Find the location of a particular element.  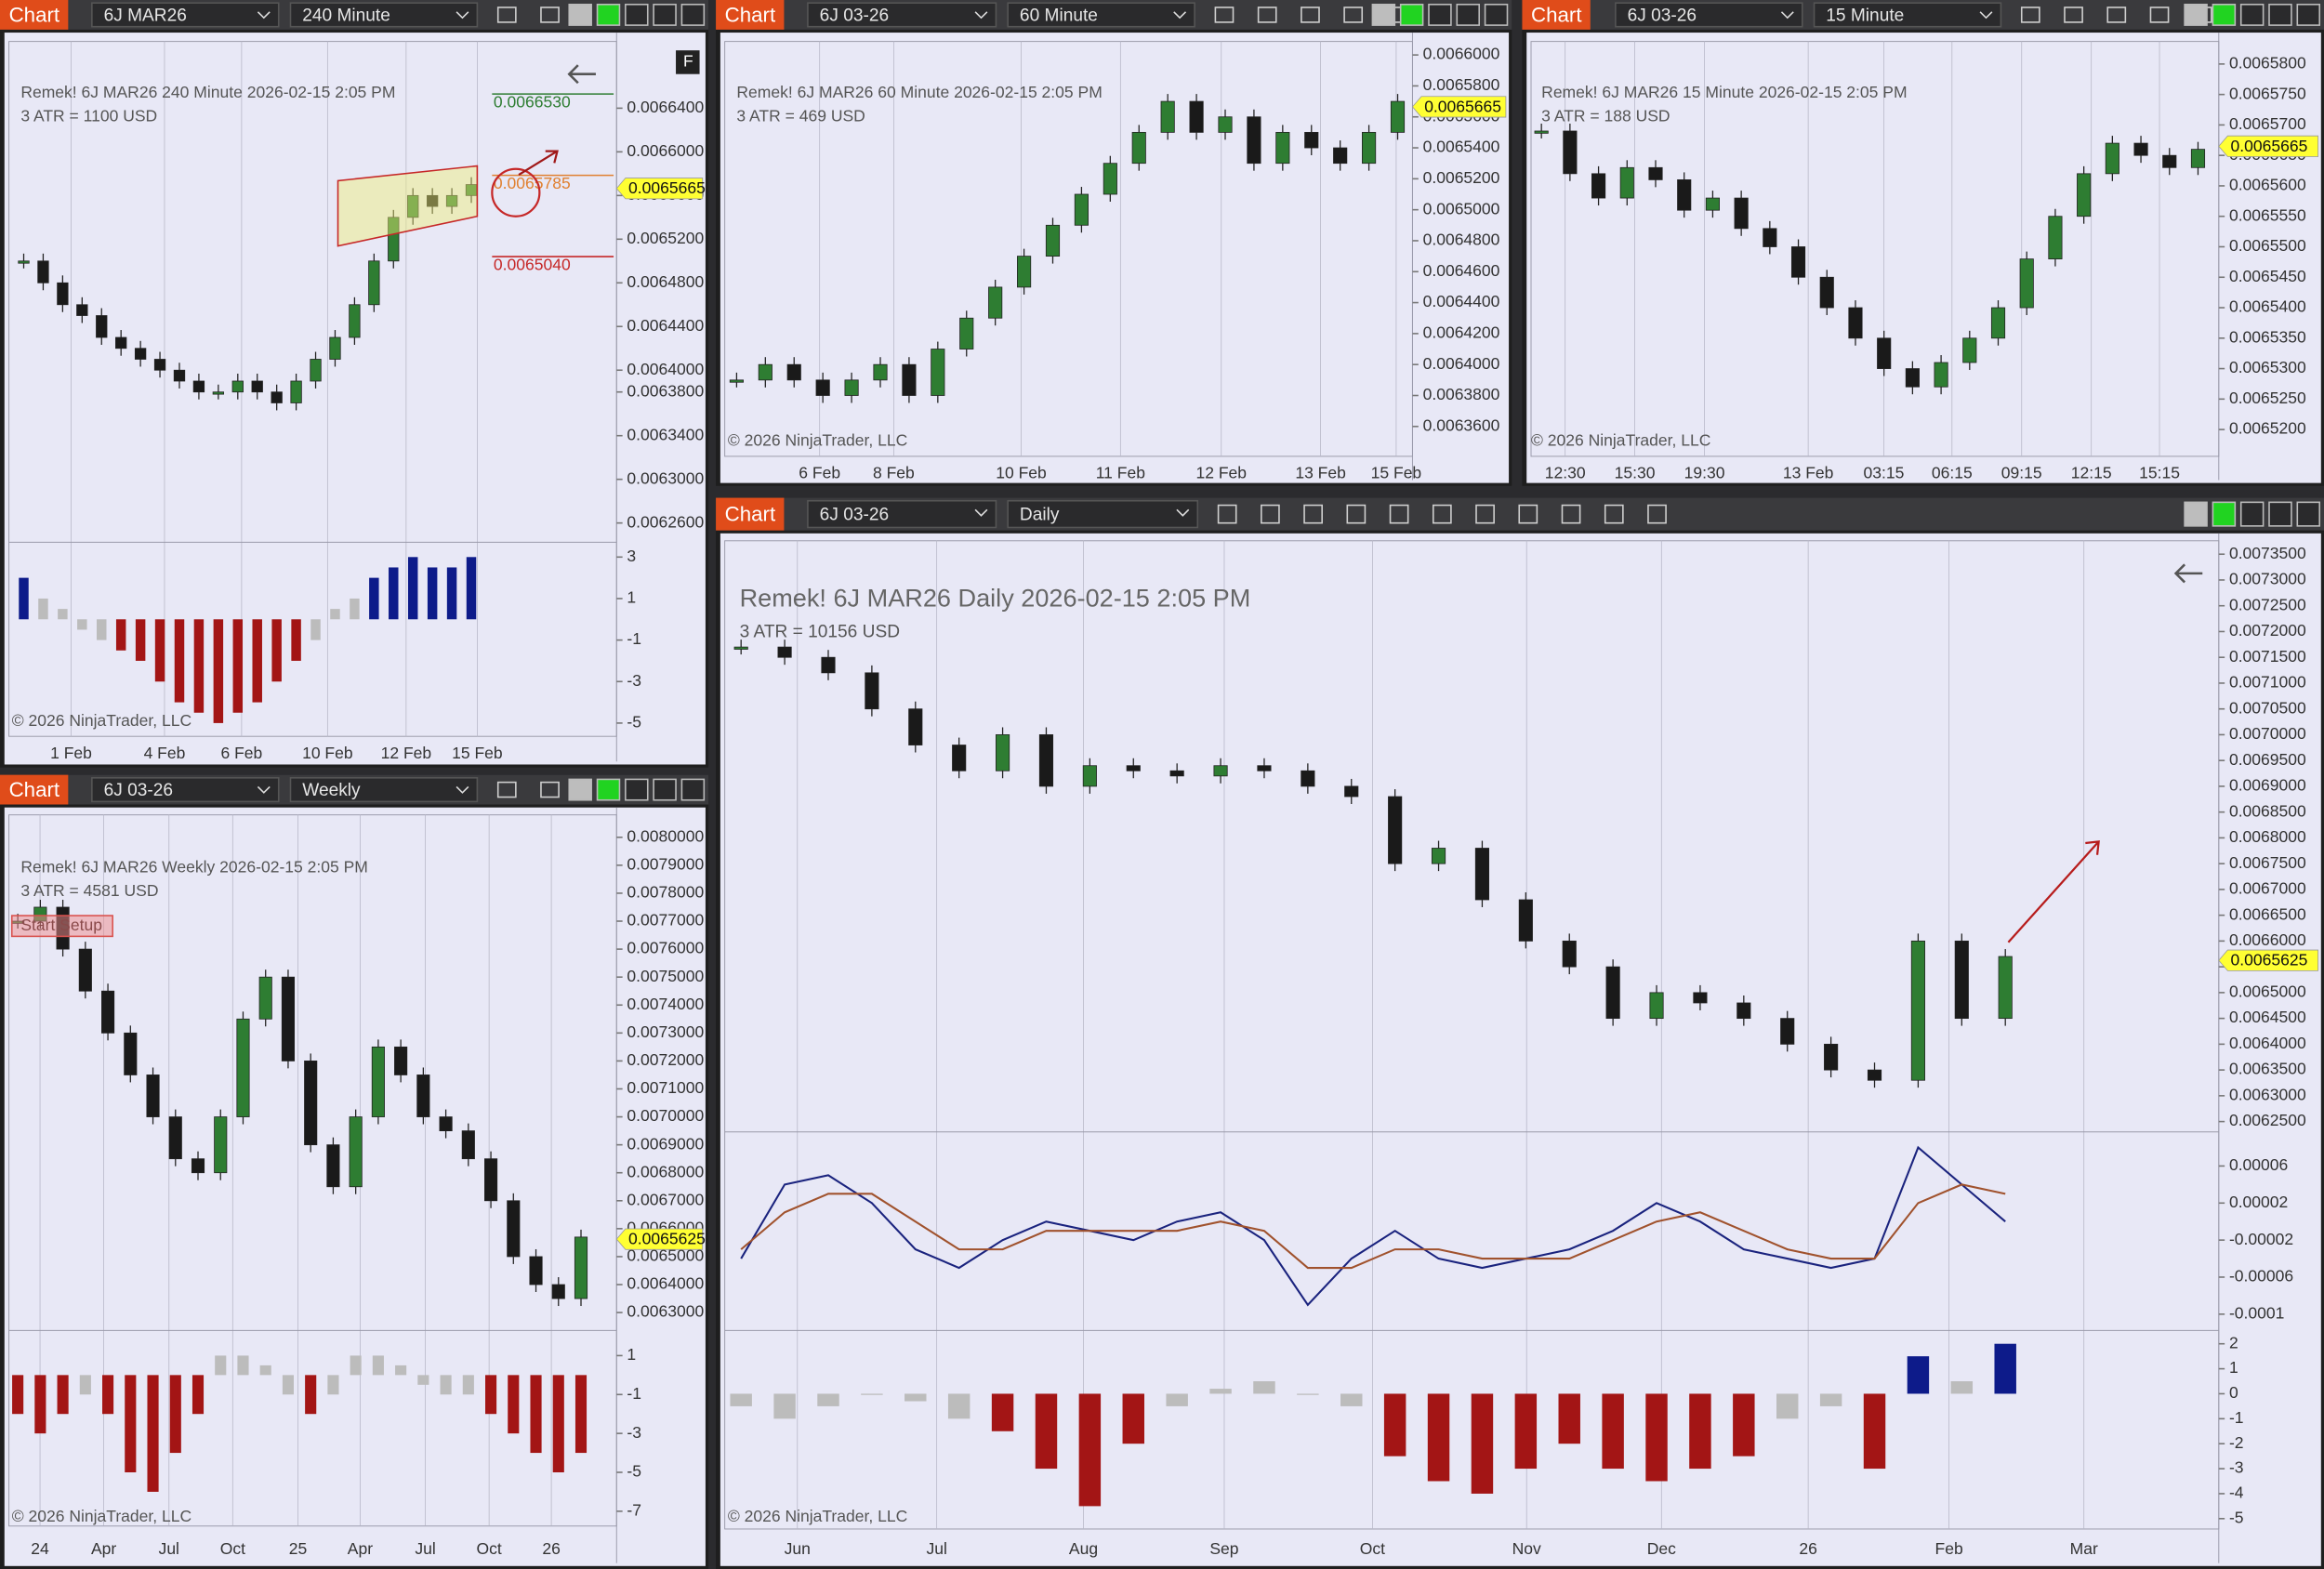

last-price-box is located at coordinates (1459, 107).